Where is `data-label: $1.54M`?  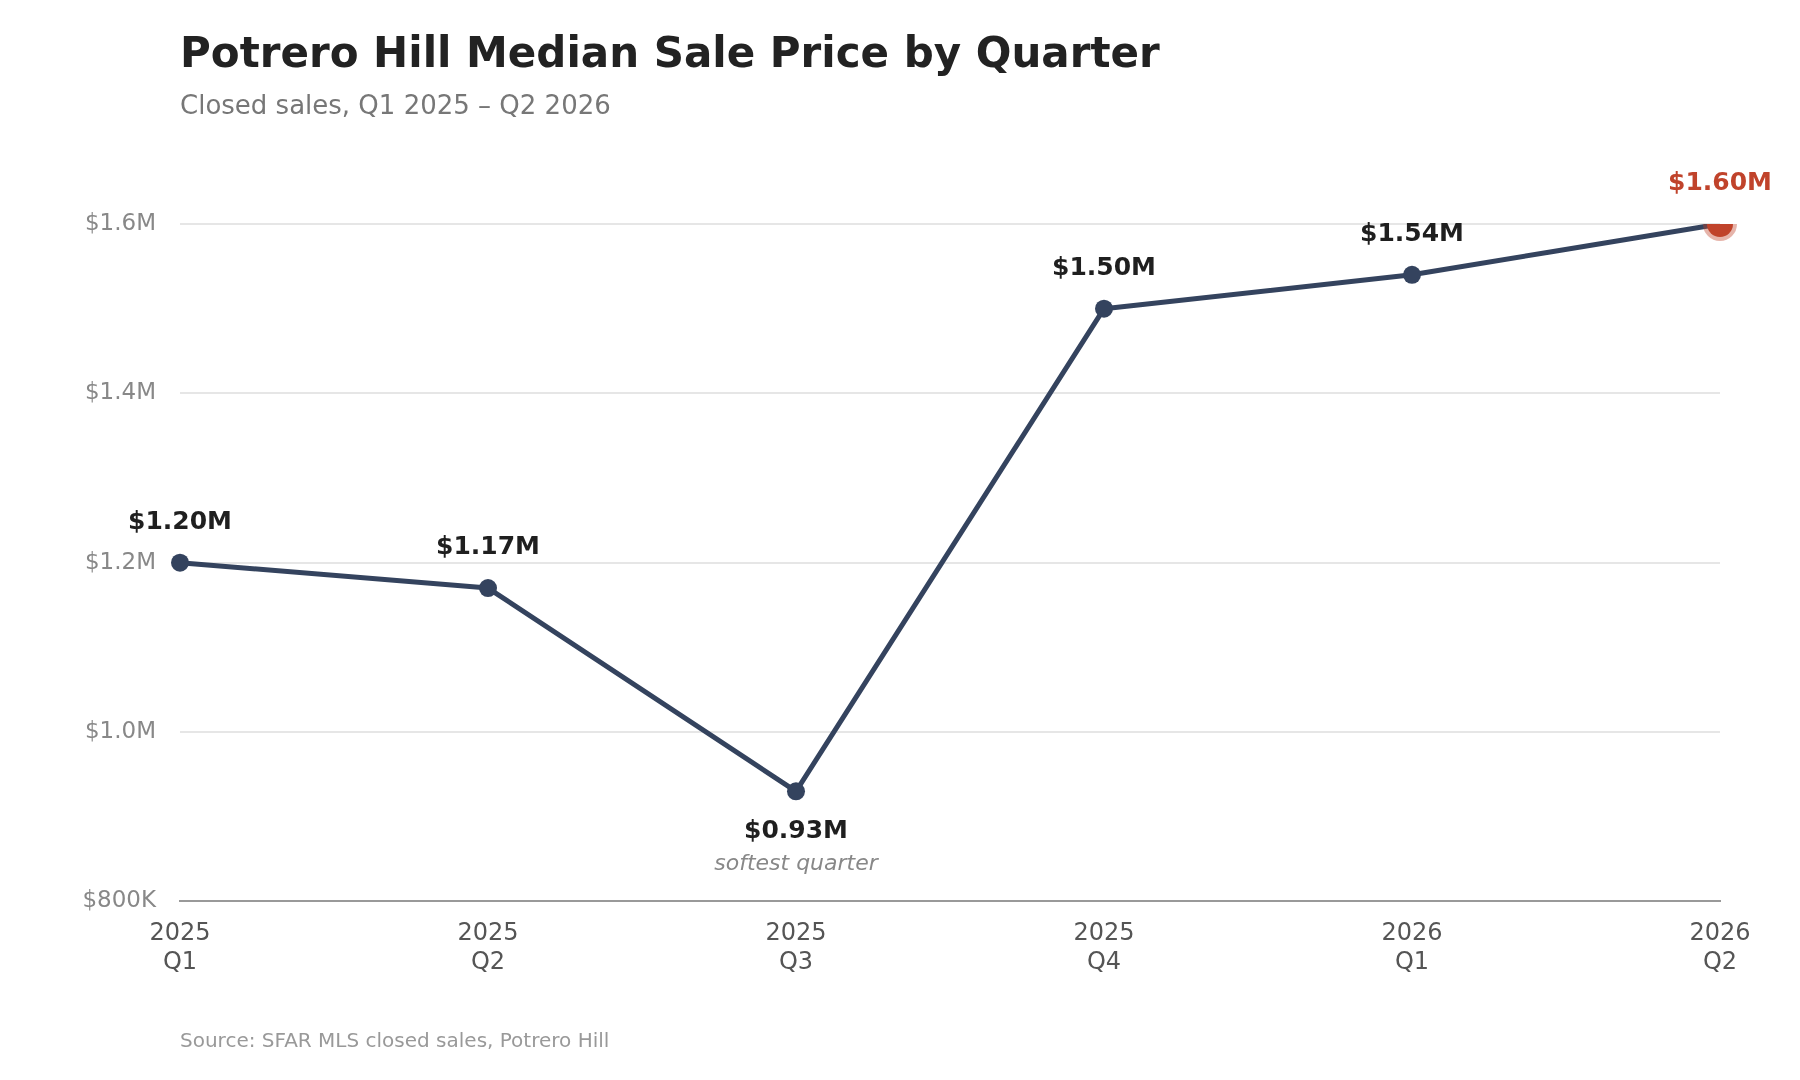
data-label: $1.54M is located at coordinates (1412, 232).